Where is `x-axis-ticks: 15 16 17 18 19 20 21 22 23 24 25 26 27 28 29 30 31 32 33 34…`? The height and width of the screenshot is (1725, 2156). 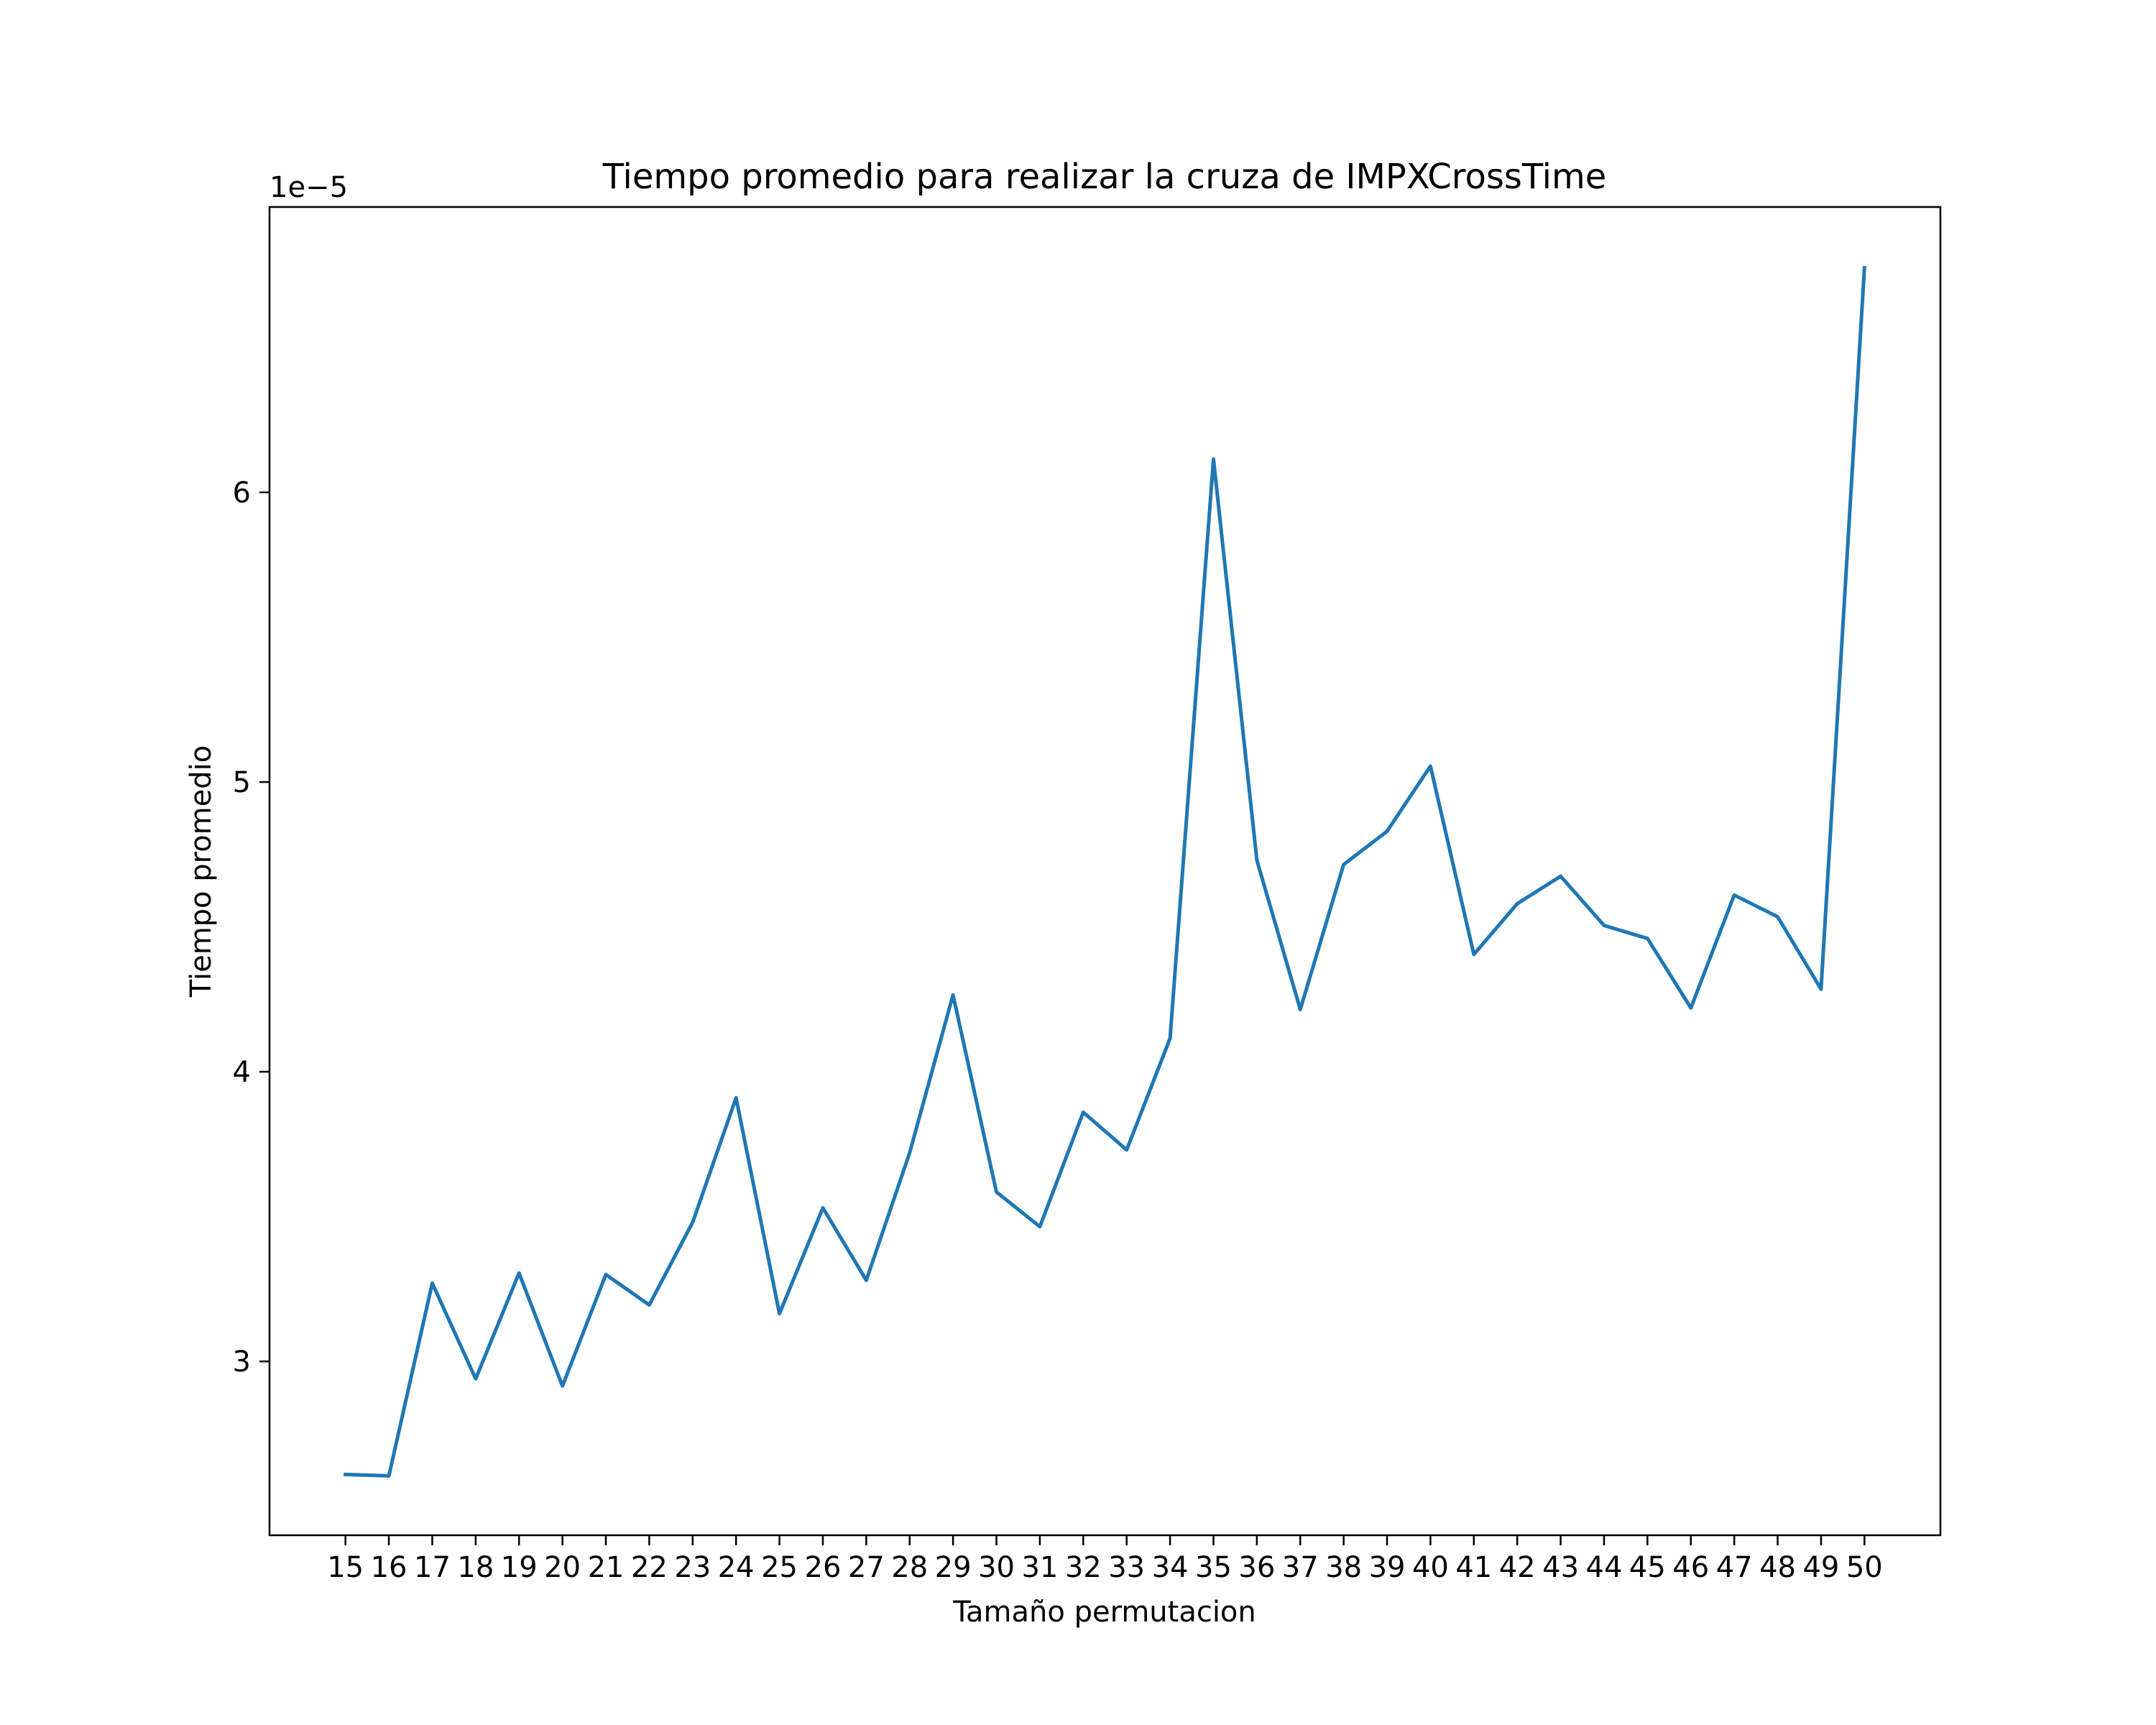 x-axis-ticks: 15 16 17 18 19 20 21 22 23 24 25 26 27 28 29 30 31 32 33 34… is located at coordinates (1105, 1559).